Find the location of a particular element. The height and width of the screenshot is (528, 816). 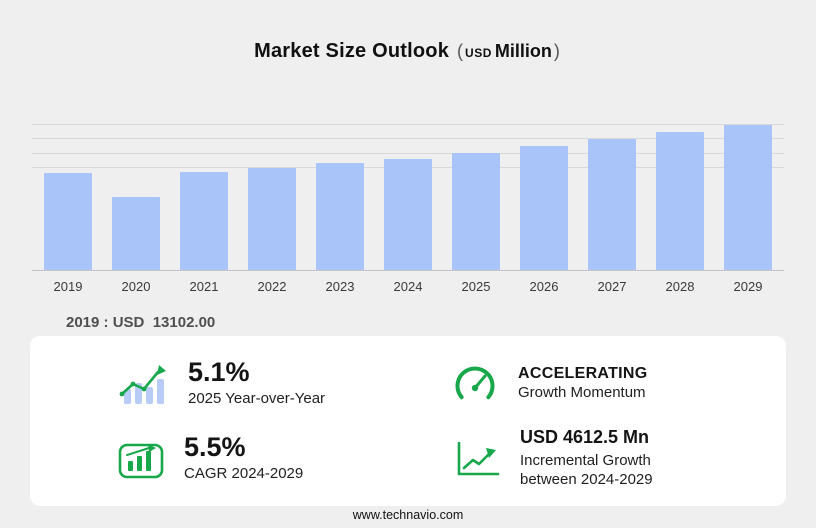

footer-url: www.technavio.com is located at coordinates (408, 515).